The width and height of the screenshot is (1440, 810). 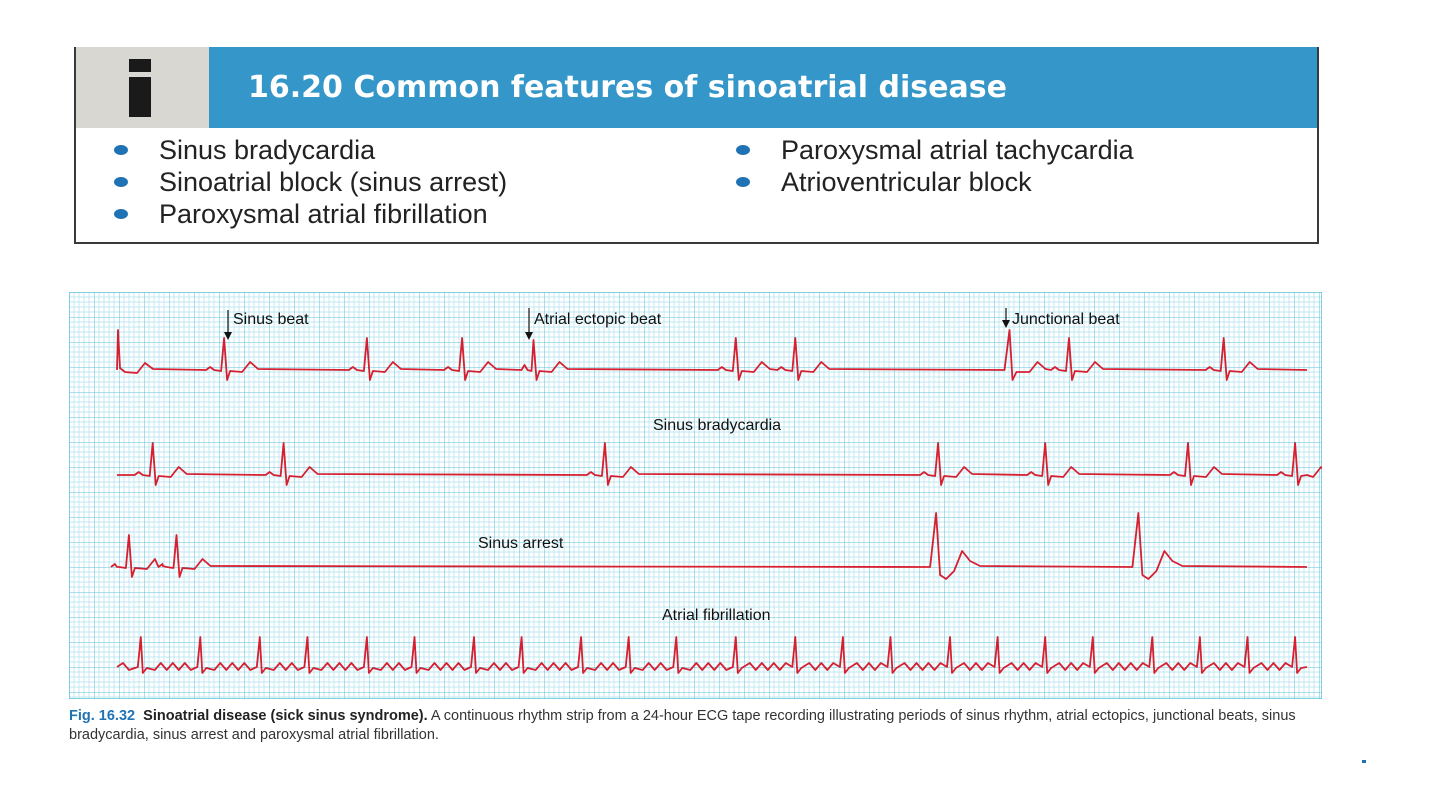 I want to click on atrial-fibrillation-label: Atrial fibrillation, so click(x=716, y=615).